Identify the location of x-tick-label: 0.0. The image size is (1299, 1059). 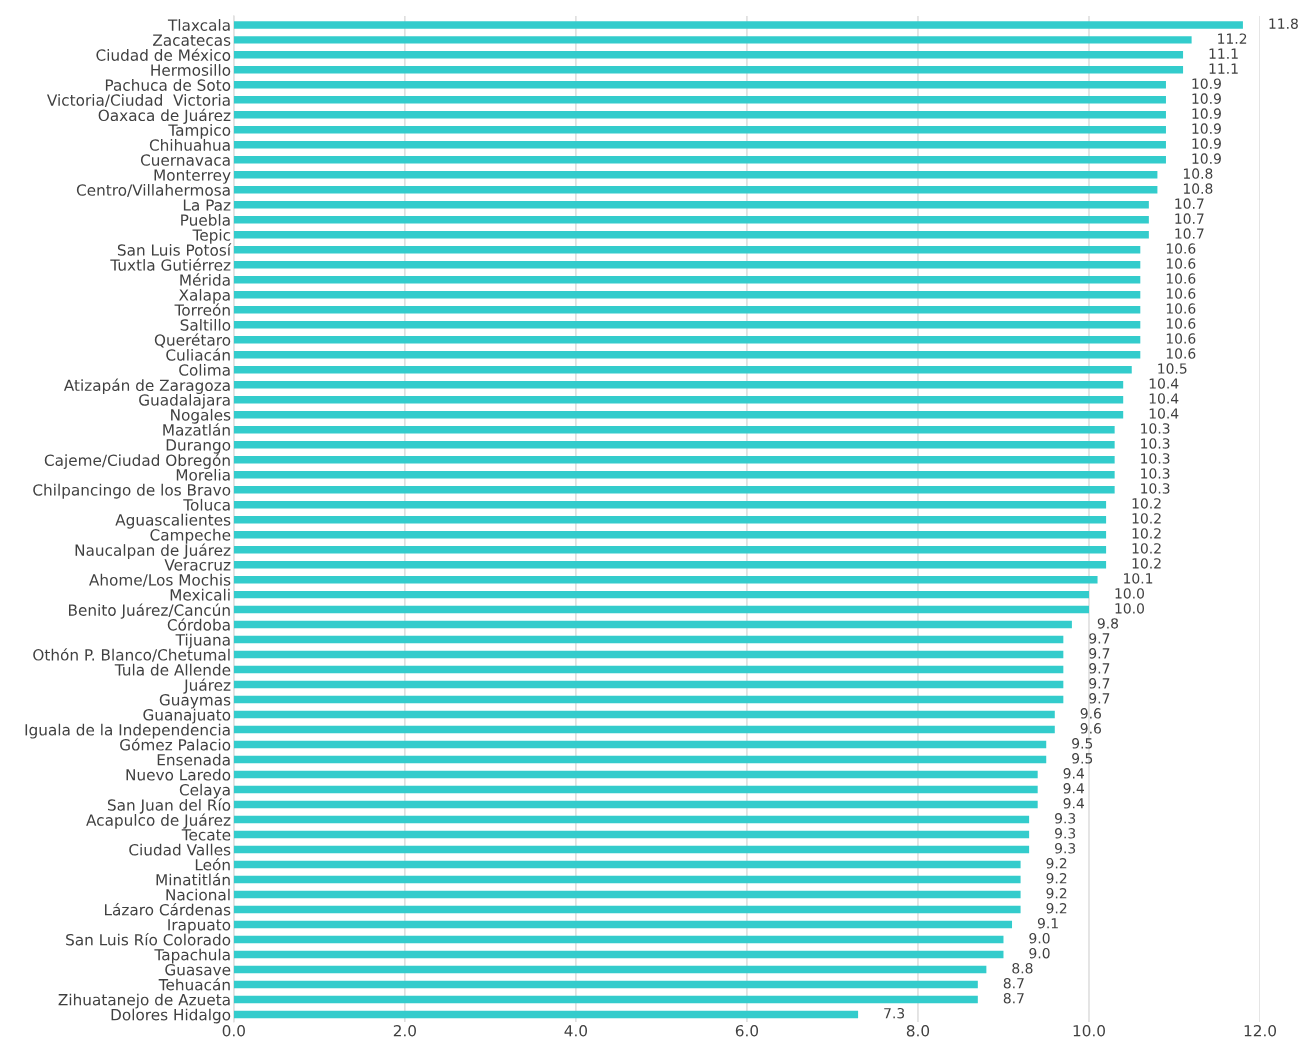
(233, 1030).